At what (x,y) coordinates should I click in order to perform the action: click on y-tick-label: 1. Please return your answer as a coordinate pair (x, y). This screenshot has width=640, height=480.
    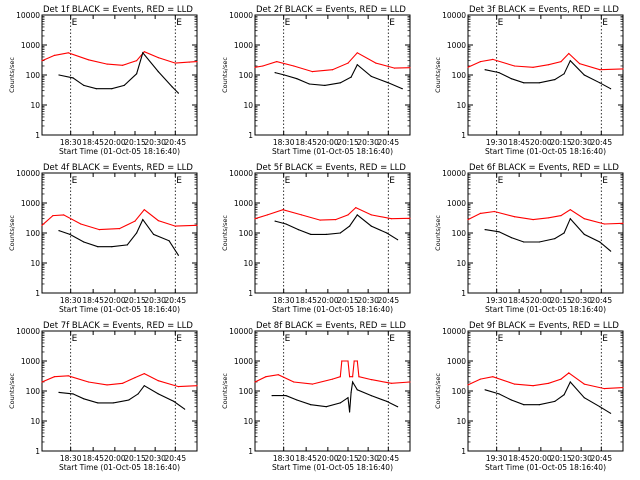
    Looking at the image, I should click on (463, 451).